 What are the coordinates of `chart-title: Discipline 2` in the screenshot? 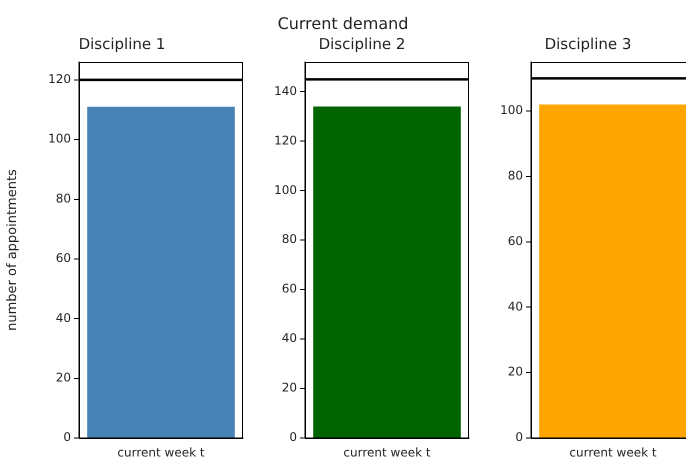 It's located at (362, 43).